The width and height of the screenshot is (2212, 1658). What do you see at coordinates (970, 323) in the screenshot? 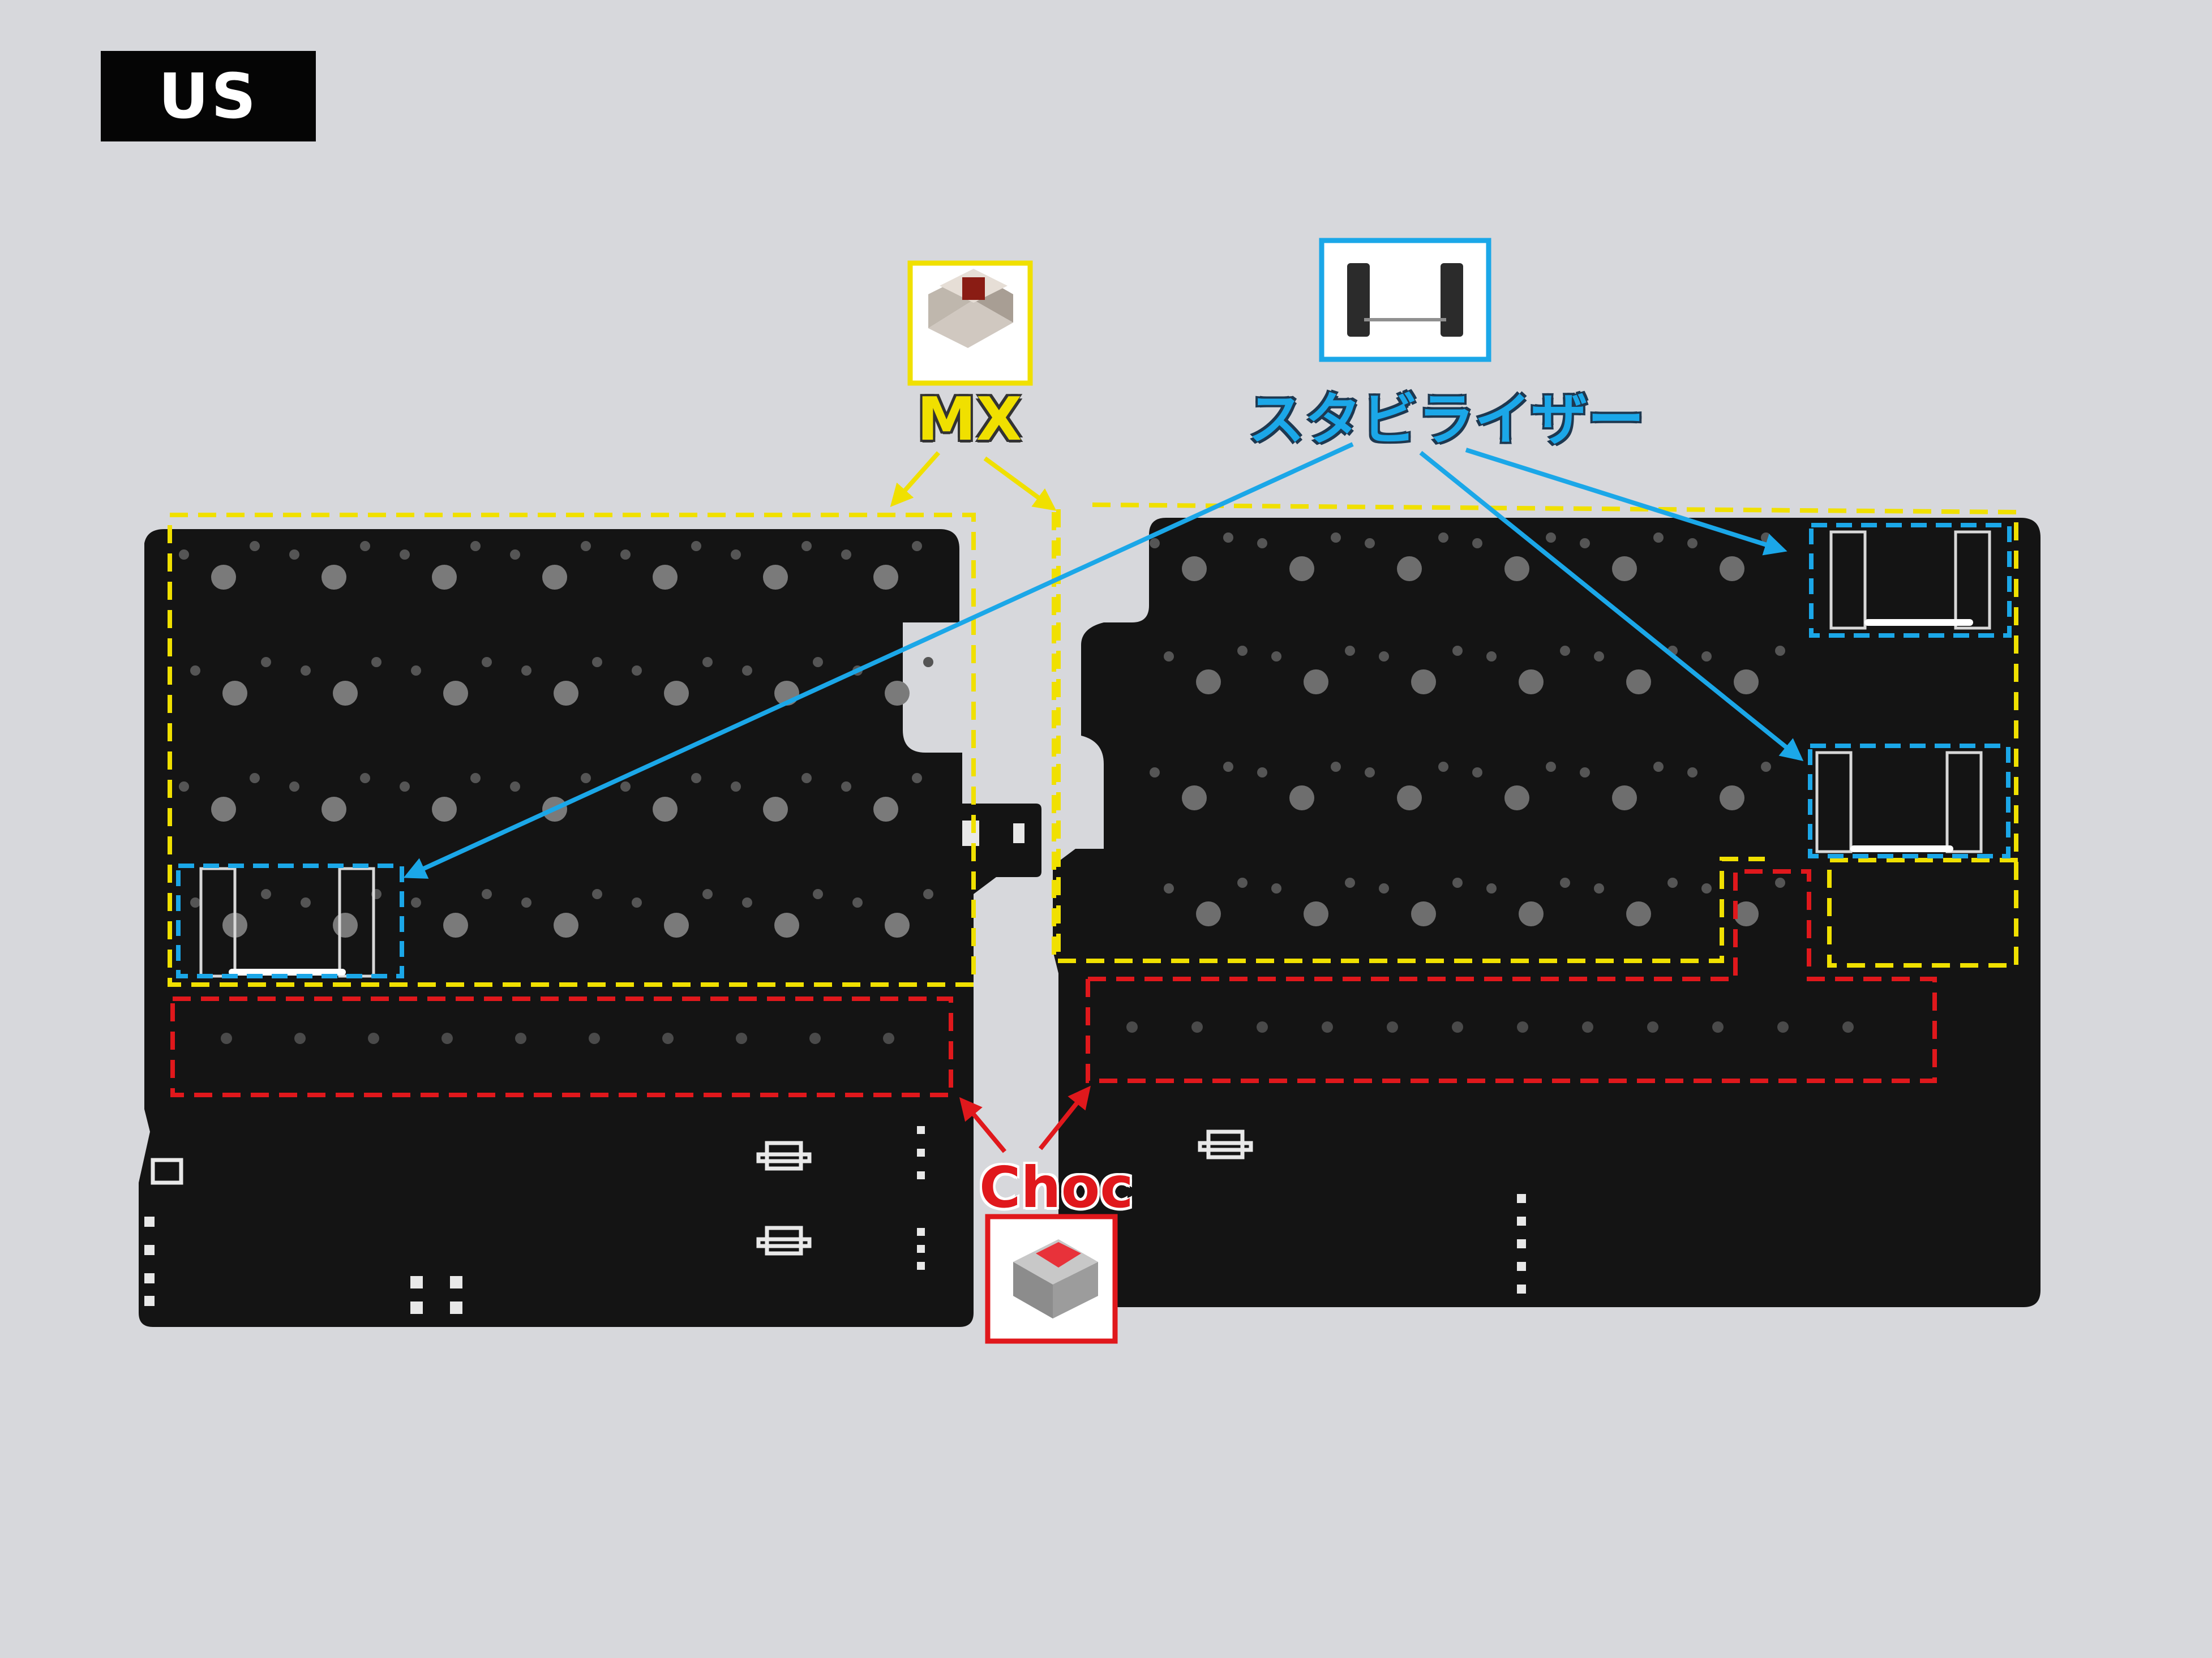
I see `mx-switch-photo-icon` at bounding box center [970, 323].